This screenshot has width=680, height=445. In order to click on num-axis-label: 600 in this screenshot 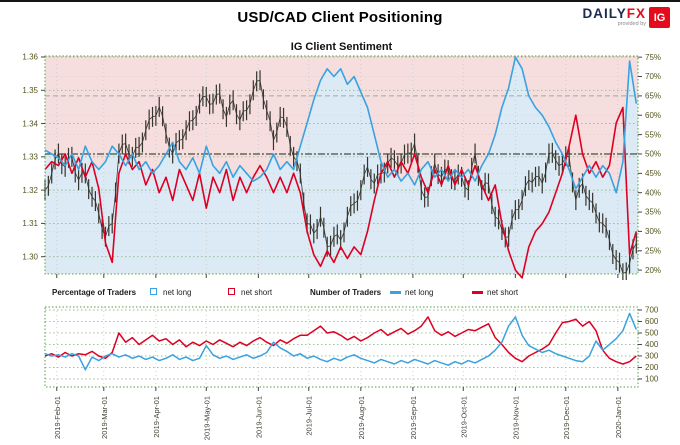, I will do `click(652, 321)`.